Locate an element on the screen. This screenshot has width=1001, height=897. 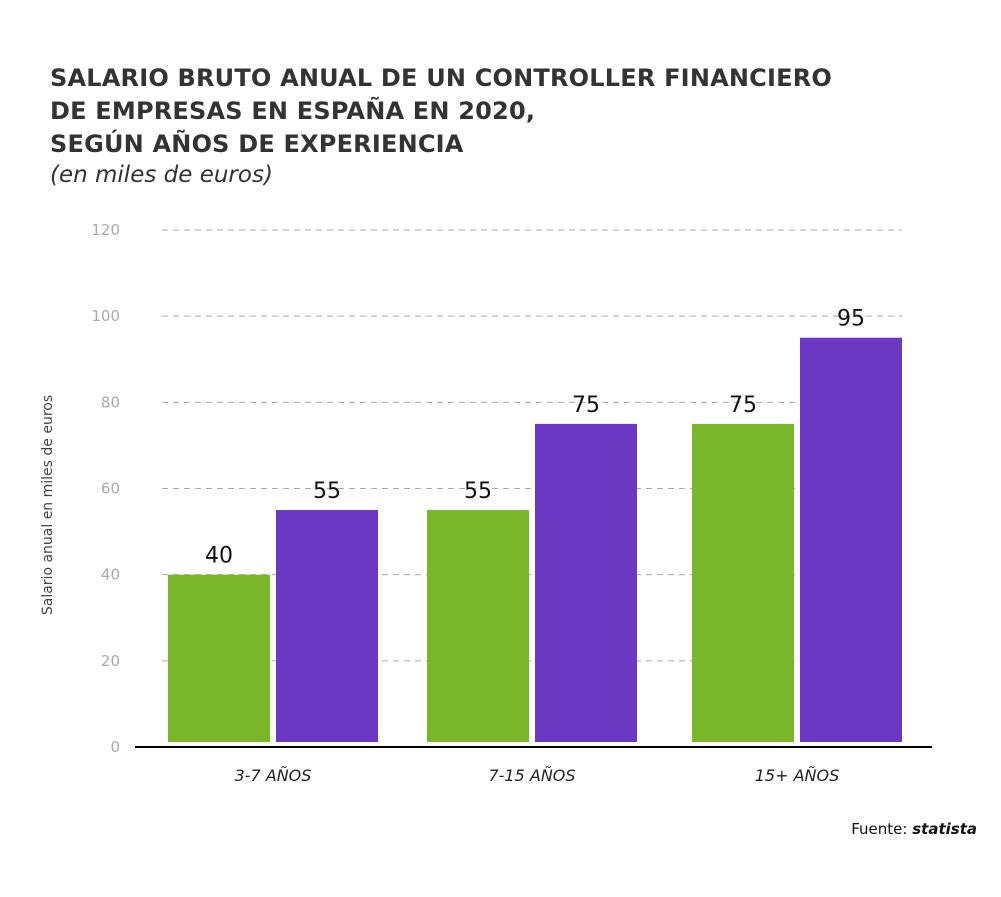
y-tick-label: 0 is located at coordinates (115, 747).